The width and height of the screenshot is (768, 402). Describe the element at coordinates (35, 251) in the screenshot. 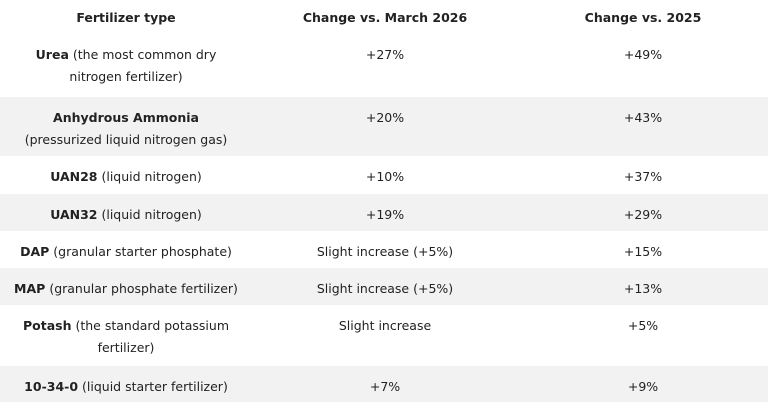

I see `fertilizer-name: DAP` at that location.